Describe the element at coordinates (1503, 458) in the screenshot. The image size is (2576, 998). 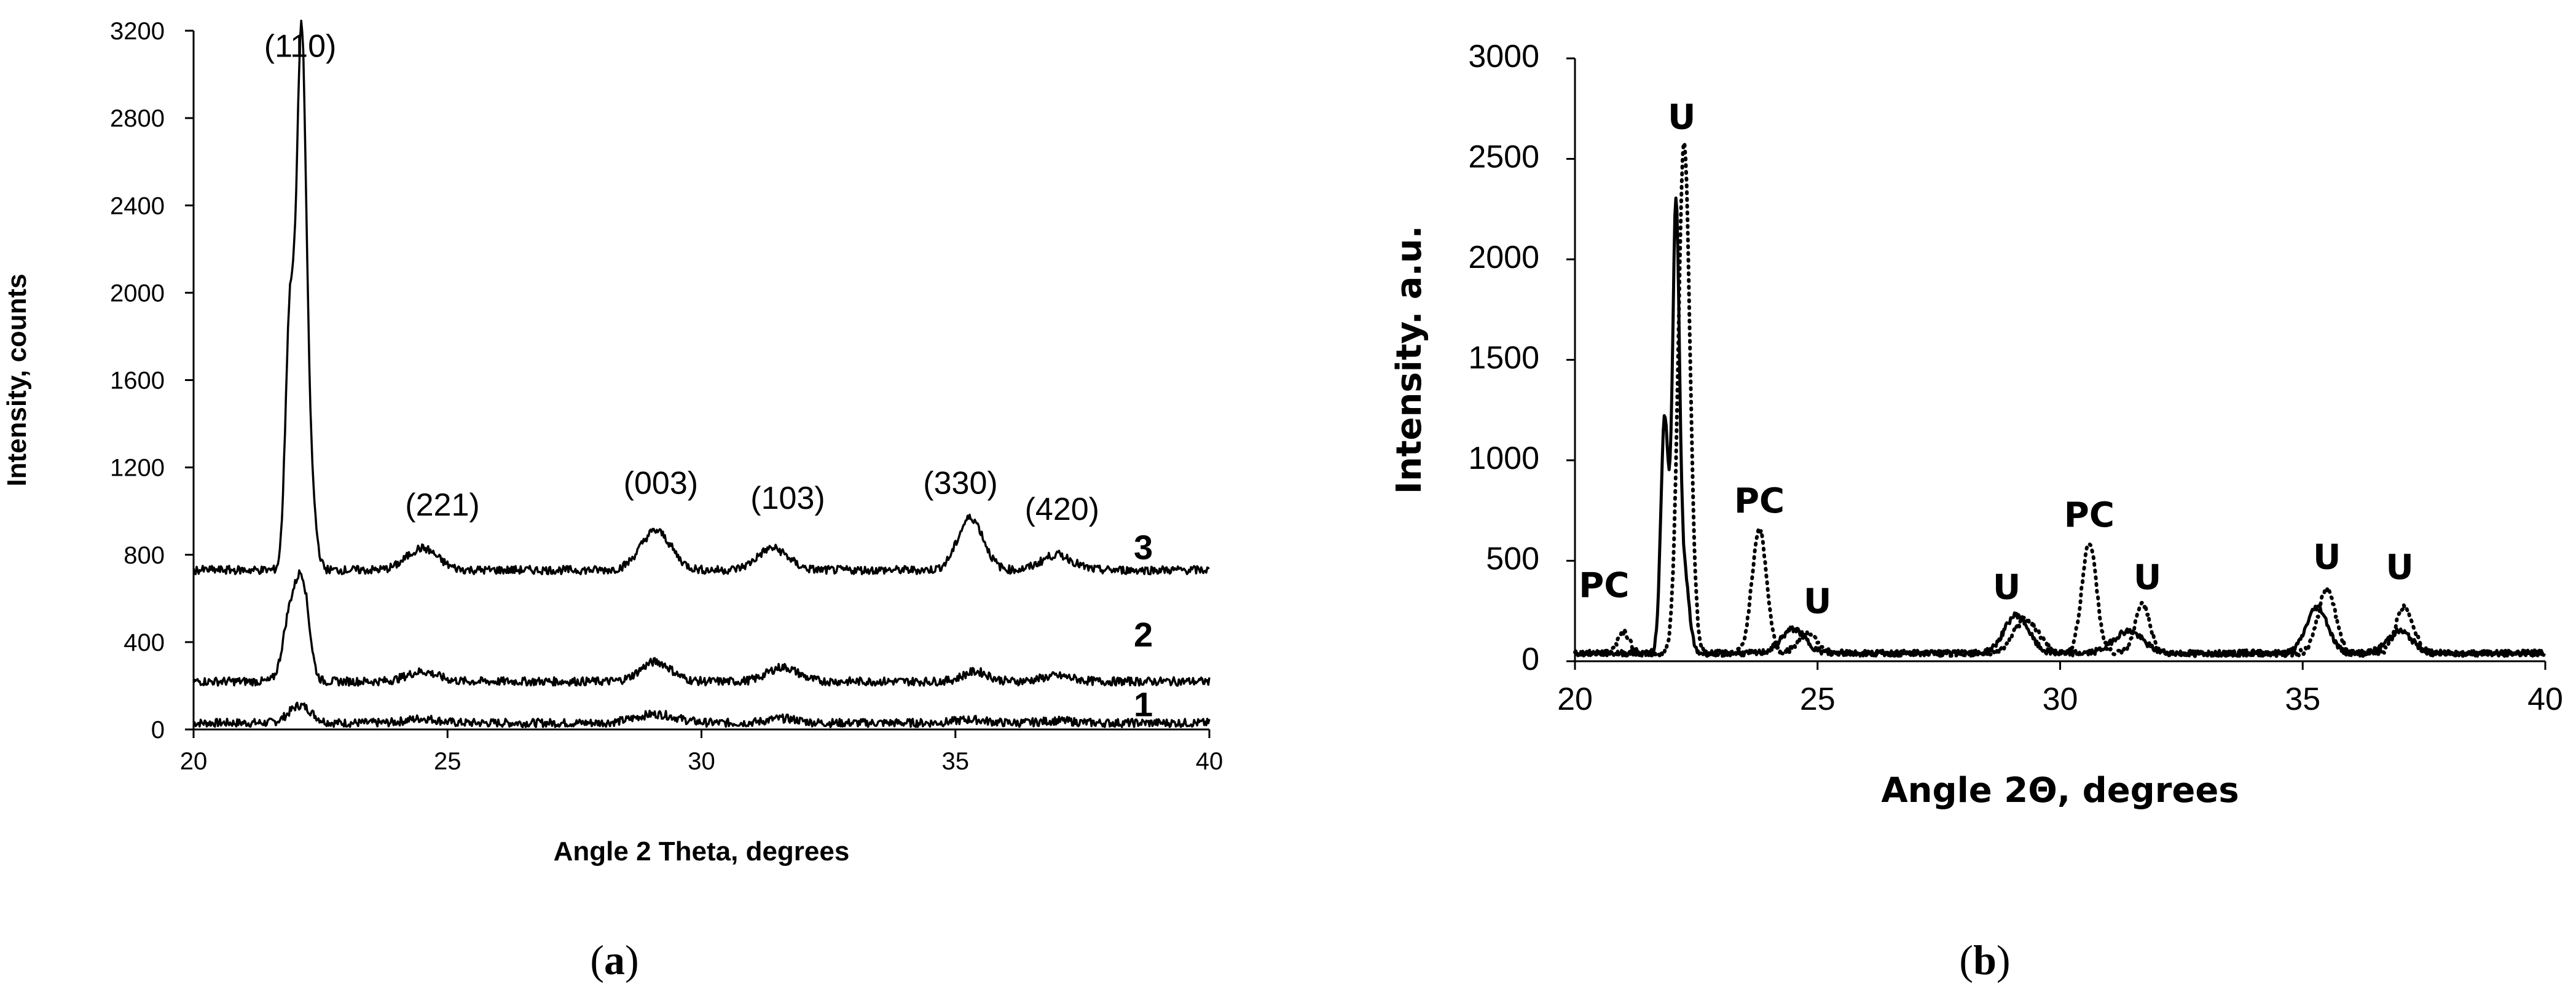
I see `y-tick-label: 1000` at that location.